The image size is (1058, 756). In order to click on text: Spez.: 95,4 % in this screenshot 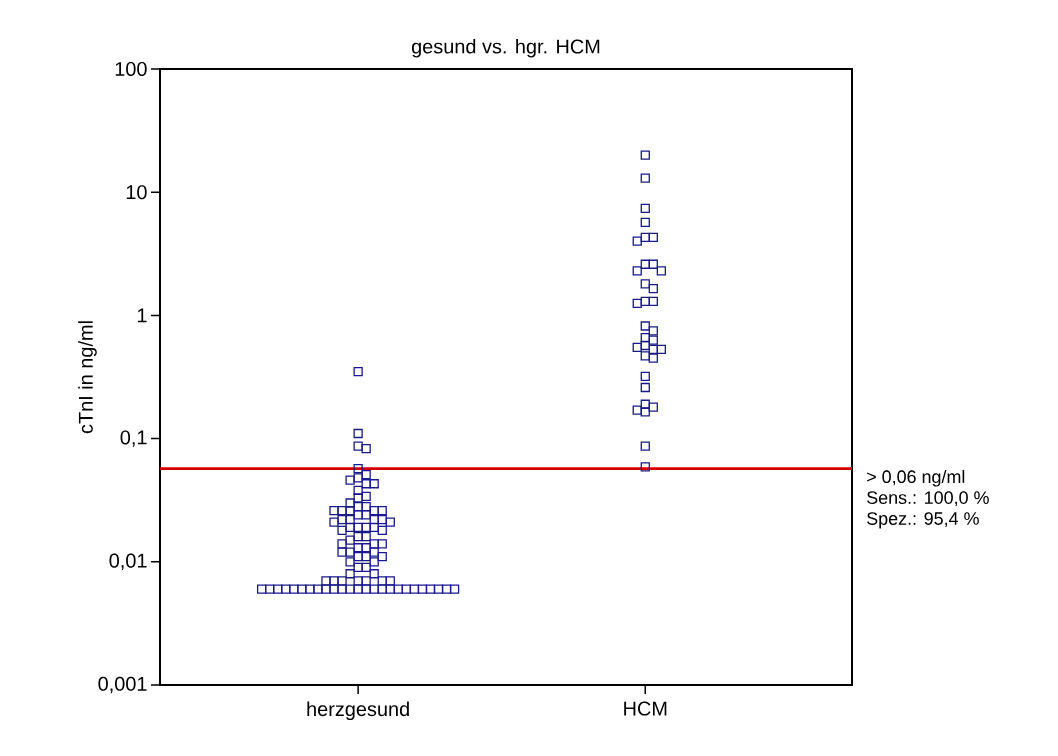, I will do `click(923, 520)`.